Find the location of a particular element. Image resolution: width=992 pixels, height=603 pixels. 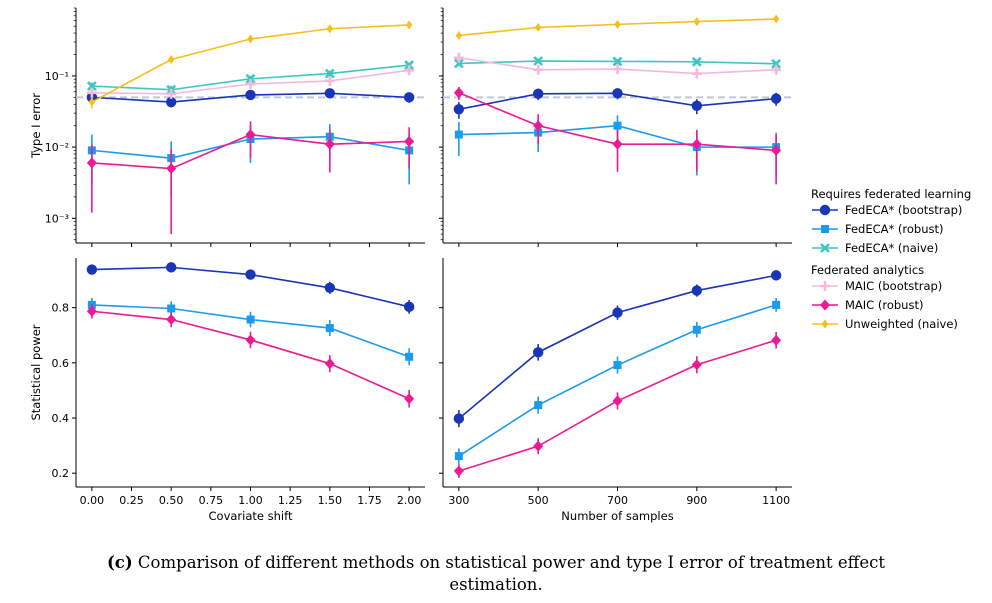

y-tick-label: 0.8 is located at coordinates (61, 308).